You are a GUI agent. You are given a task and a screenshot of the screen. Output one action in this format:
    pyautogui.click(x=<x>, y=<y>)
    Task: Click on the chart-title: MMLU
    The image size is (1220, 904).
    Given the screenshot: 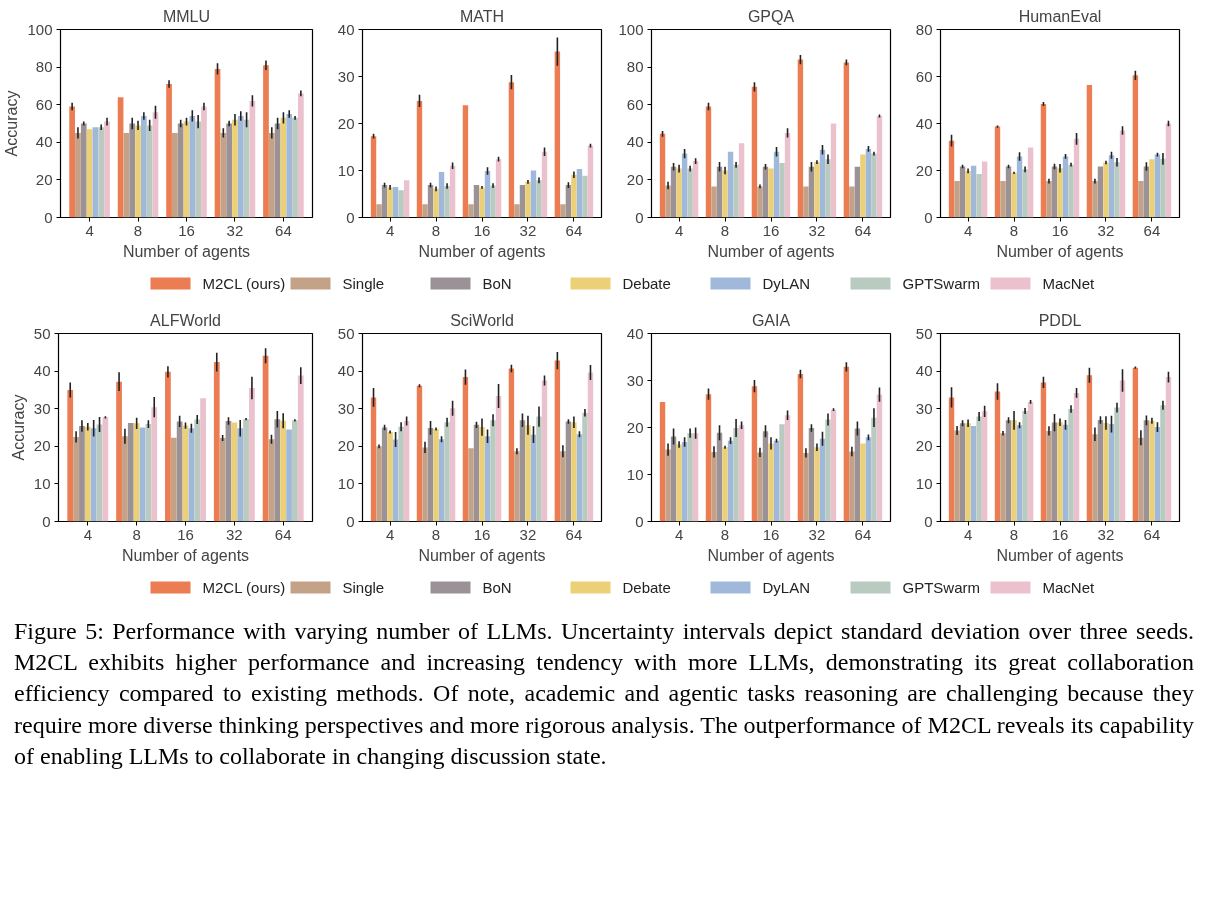 What is the action you would take?
    pyautogui.click(x=186, y=16)
    